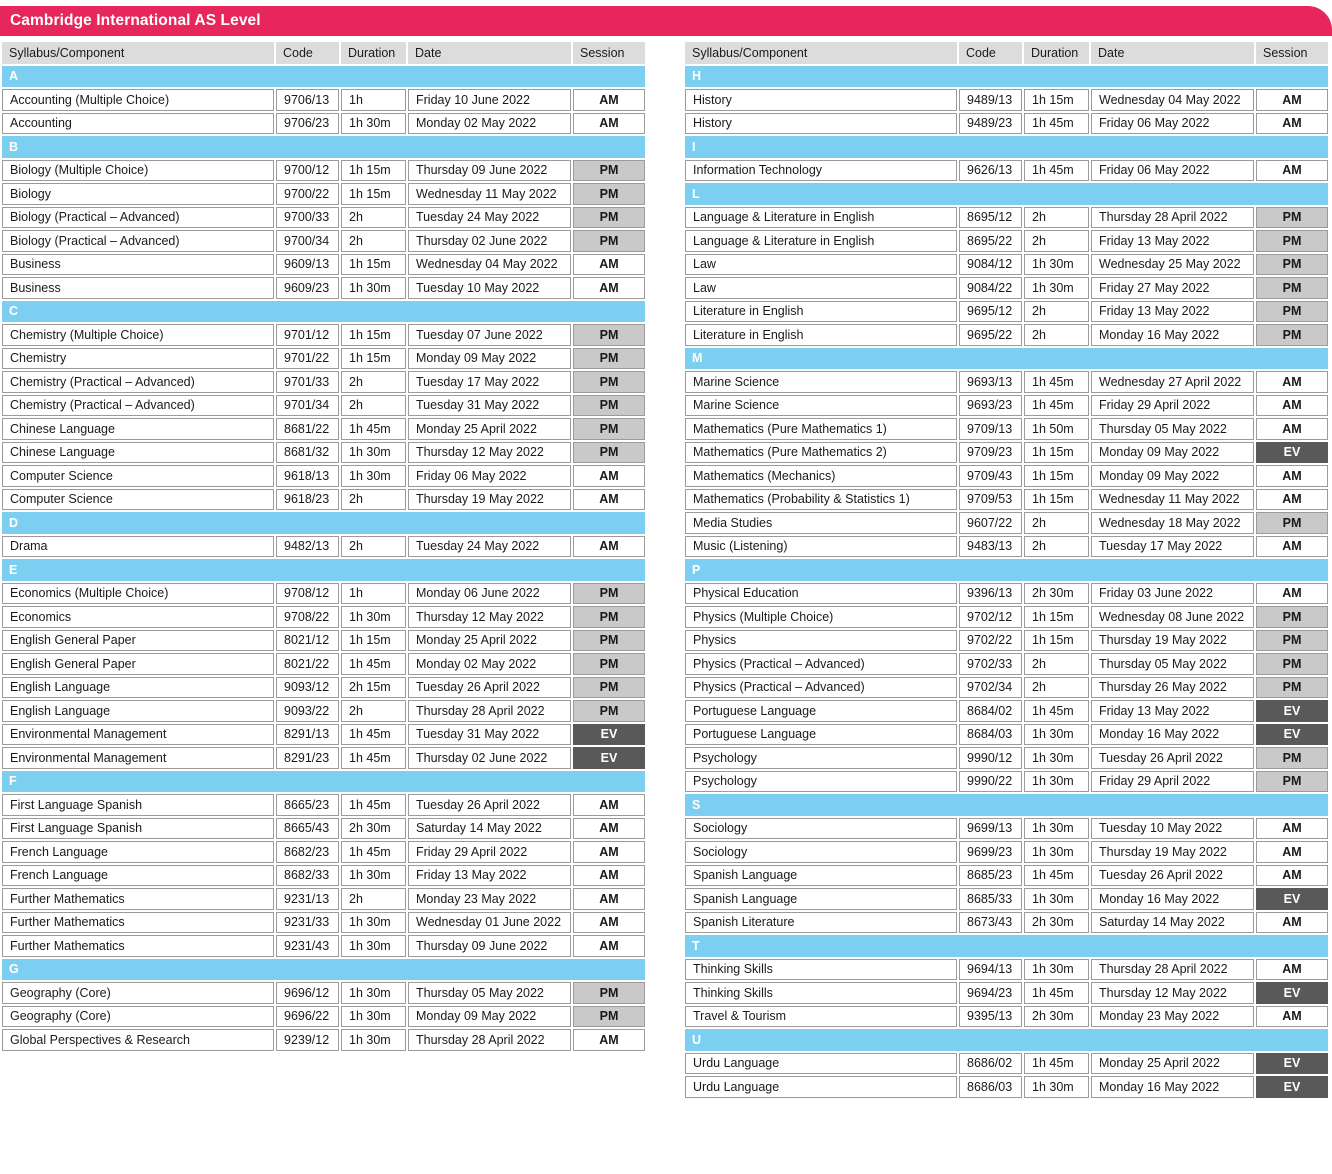  Describe the element at coordinates (1172, 922) in the screenshot. I see `date-cell: Saturday 14 May 2022` at that location.